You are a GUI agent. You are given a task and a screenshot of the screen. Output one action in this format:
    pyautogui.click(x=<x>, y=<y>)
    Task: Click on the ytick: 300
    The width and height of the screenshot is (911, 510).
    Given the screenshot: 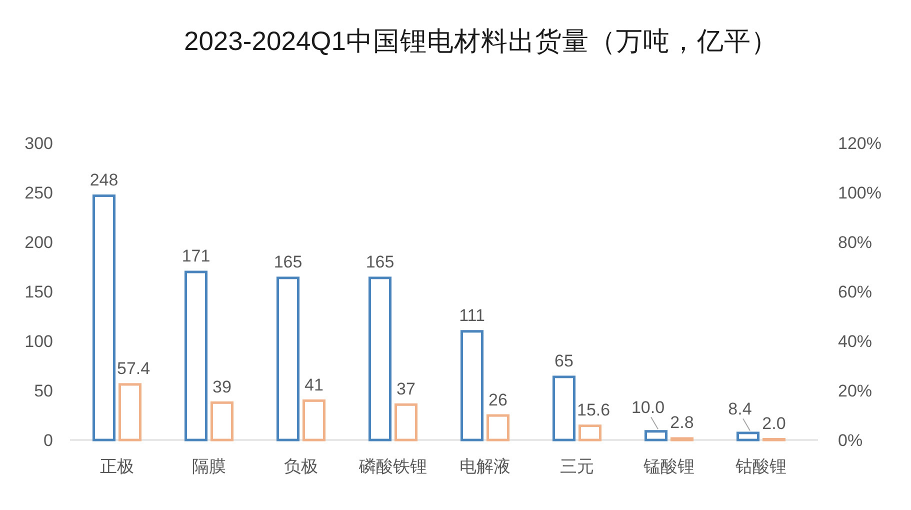 What is the action you would take?
    pyautogui.click(x=38, y=143)
    